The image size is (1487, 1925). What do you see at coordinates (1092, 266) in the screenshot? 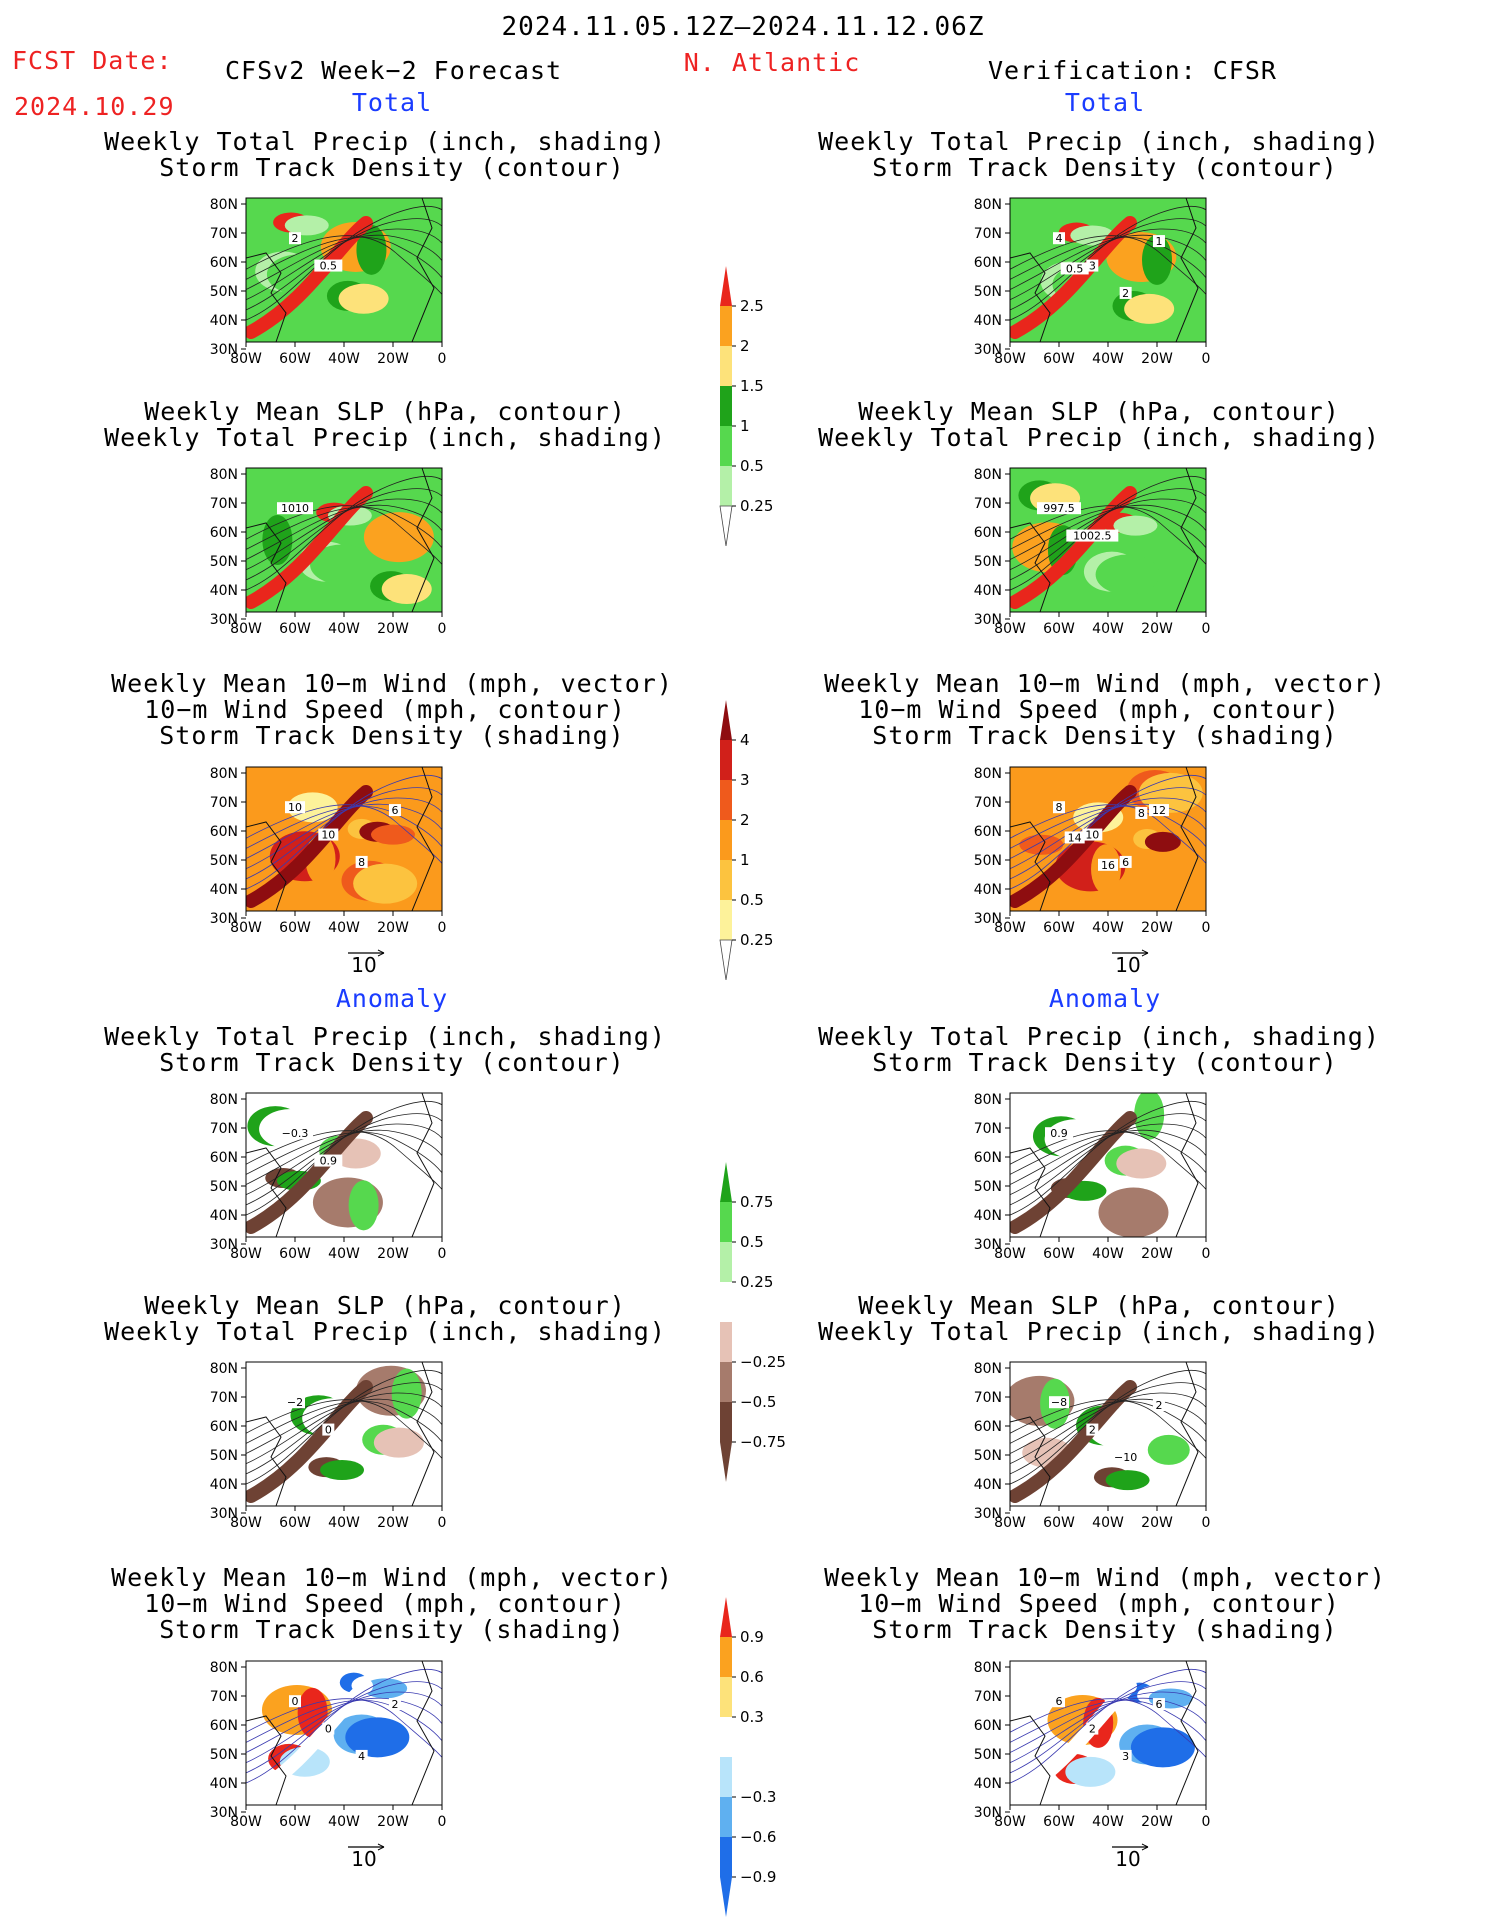
I see `contour-label: 3` at bounding box center [1092, 266].